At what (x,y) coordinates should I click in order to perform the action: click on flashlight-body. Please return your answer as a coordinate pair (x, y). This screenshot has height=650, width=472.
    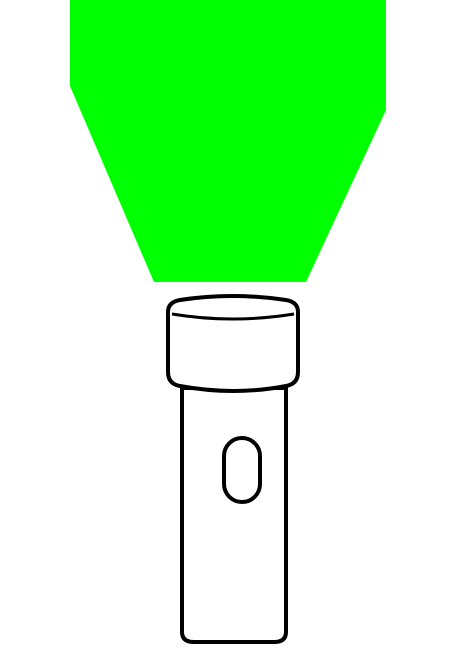
    Looking at the image, I should click on (234, 515).